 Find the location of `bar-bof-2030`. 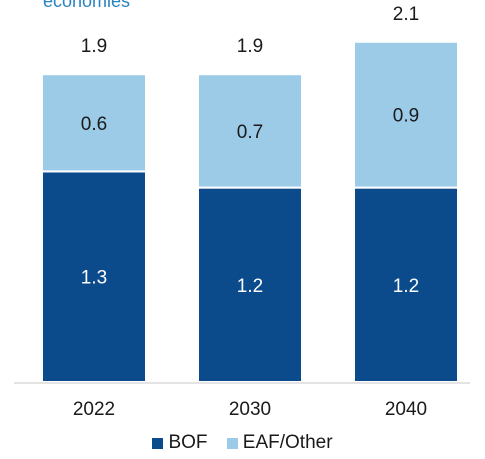

bar-bof-2030 is located at coordinates (250, 284).